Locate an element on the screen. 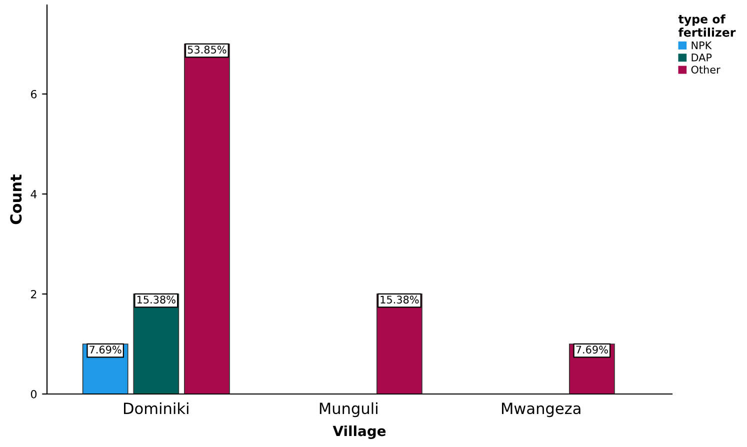 Image resolution: width=747 pixels, height=447 pixels. legend-label: NPK is located at coordinates (702, 46).